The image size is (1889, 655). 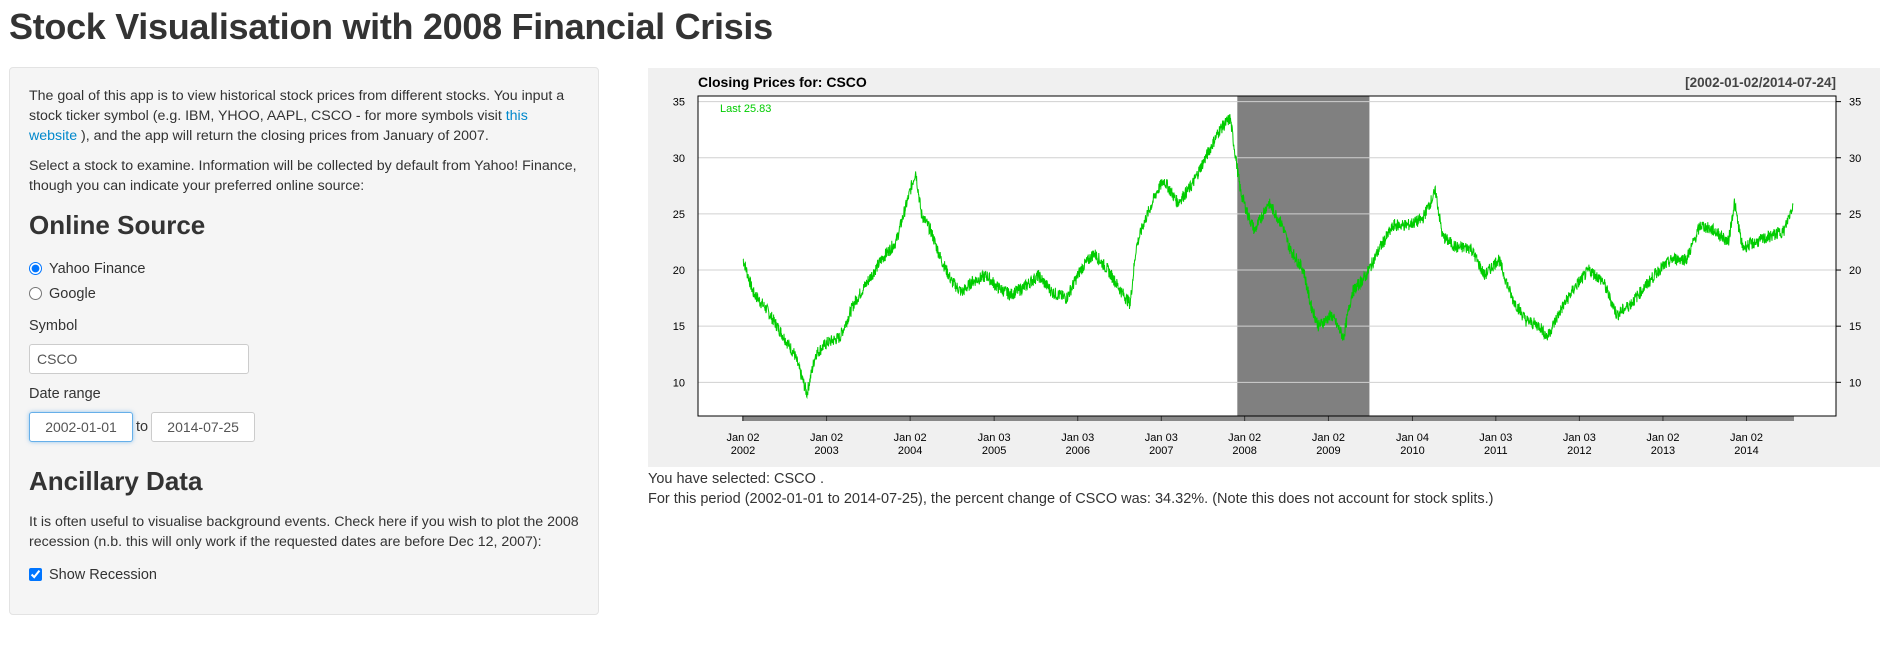 What do you see at coordinates (679, 271) in the screenshot?
I see `y-tick-label-left: 20` at bounding box center [679, 271].